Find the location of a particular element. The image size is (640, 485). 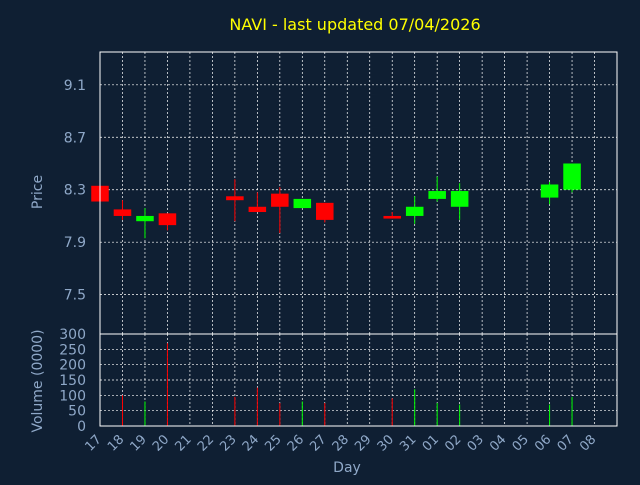

volume-axis-label: Volume (0000) is located at coordinates (38, 380).